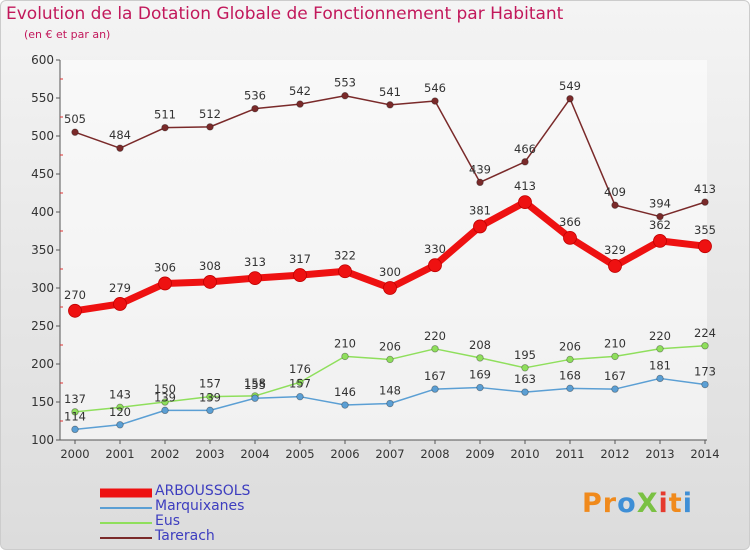  What do you see at coordinates (120, 135) in the screenshot?
I see `data-label-tarerach: 484` at bounding box center [120, 135].